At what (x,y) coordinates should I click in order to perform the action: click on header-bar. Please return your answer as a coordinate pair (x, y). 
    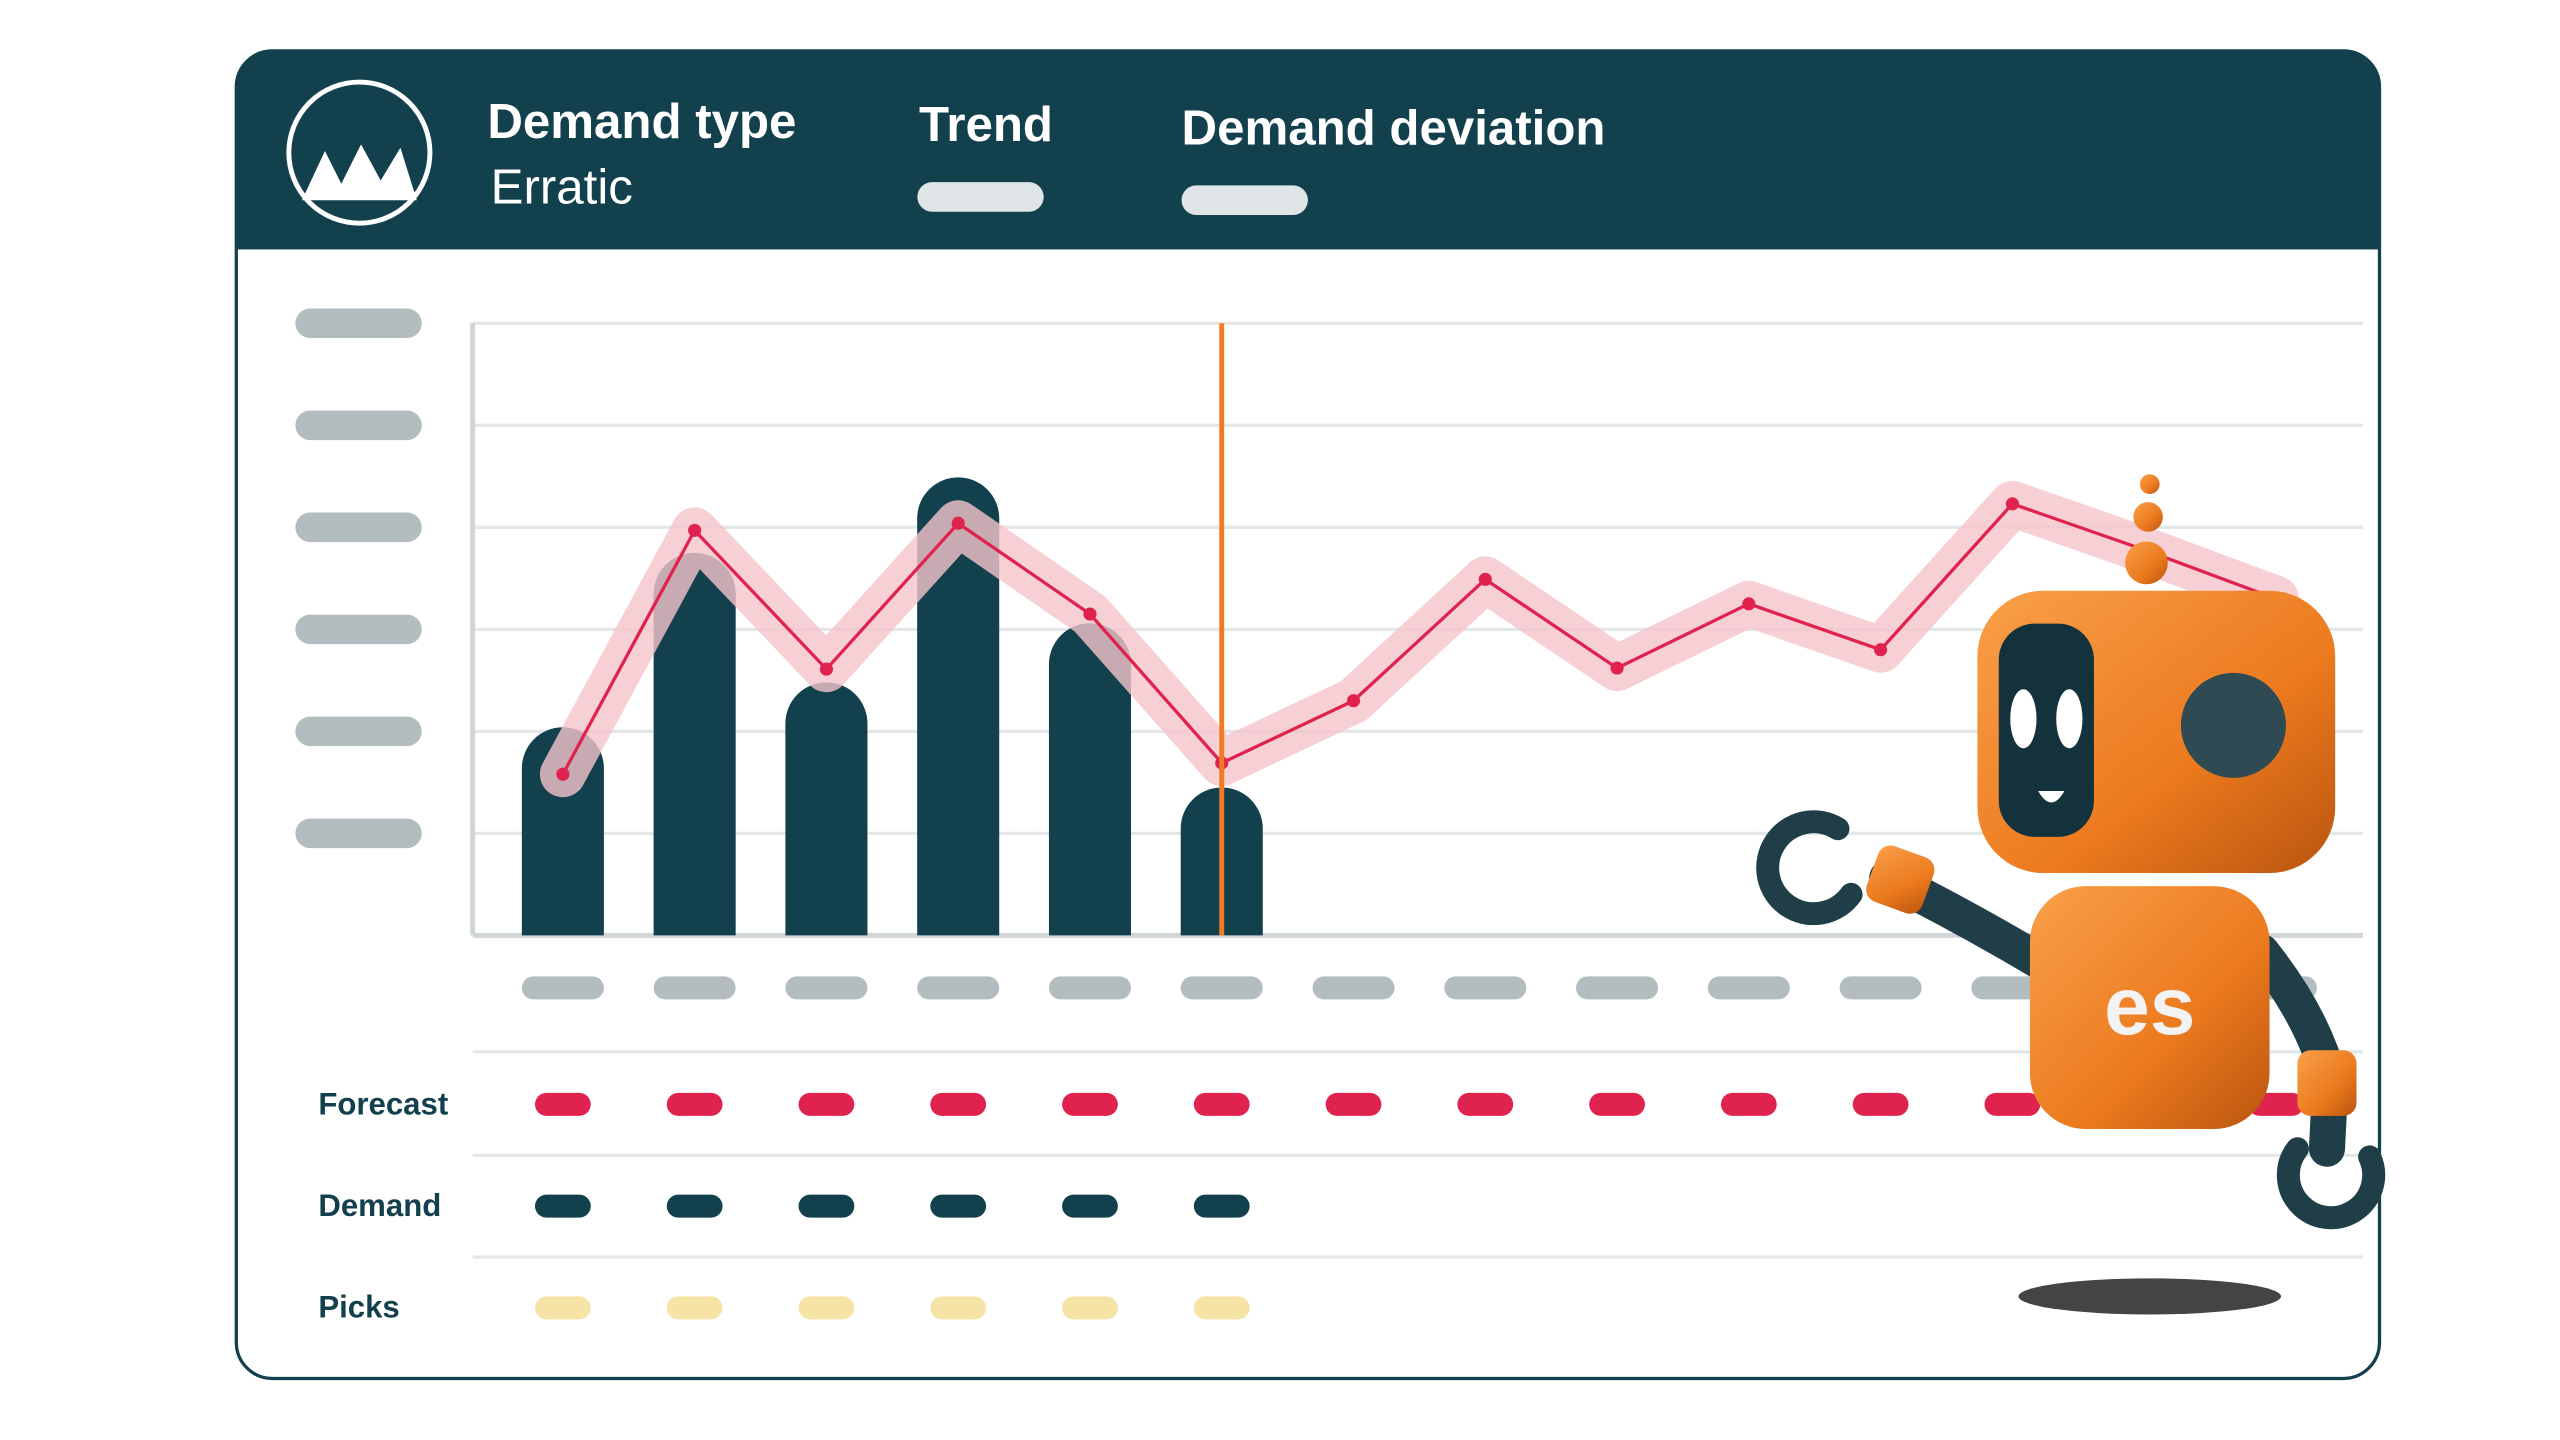
    Looking at the image, I should click on (1308, 150).